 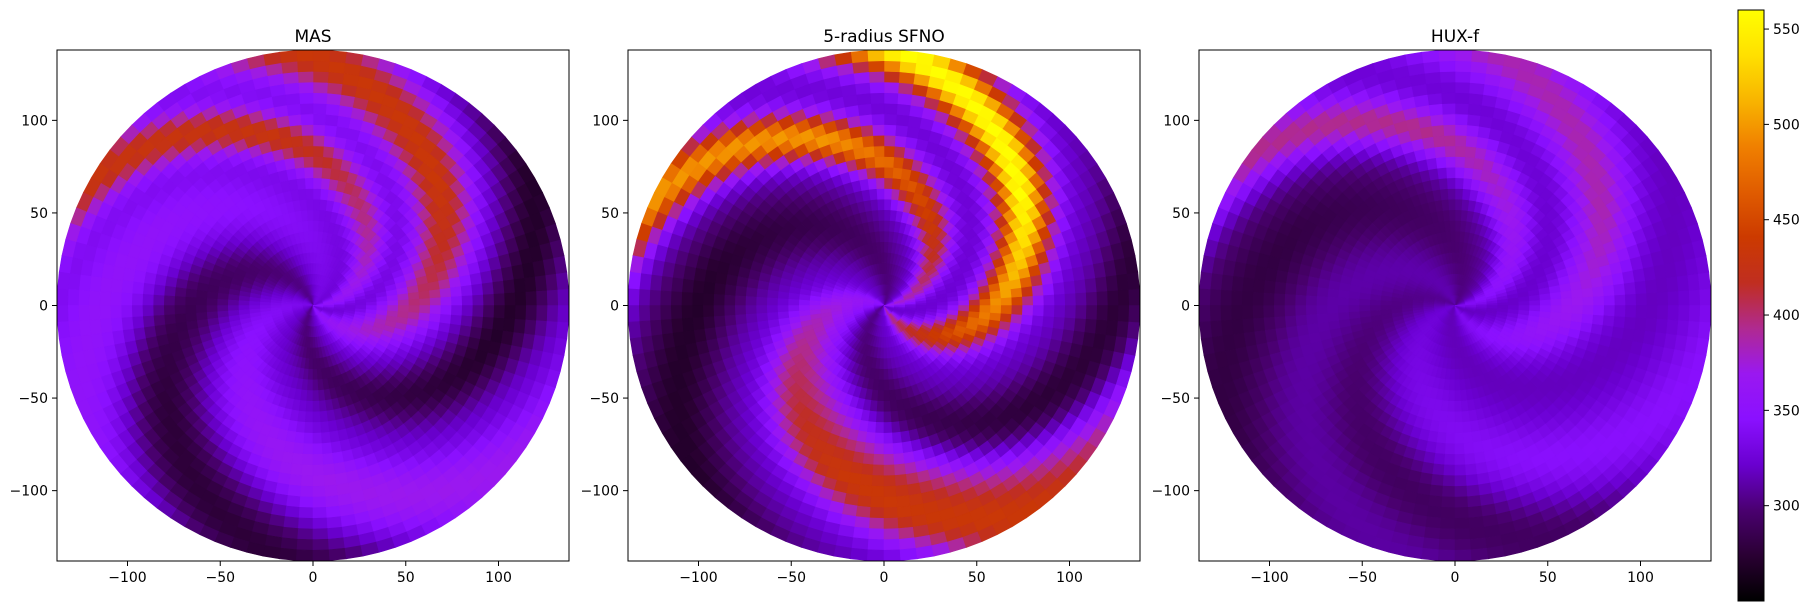 What do you see at coordinates (127, 578) in the screenshot?
I see `x-tick-label: −100` at bounding box center [127, 578].